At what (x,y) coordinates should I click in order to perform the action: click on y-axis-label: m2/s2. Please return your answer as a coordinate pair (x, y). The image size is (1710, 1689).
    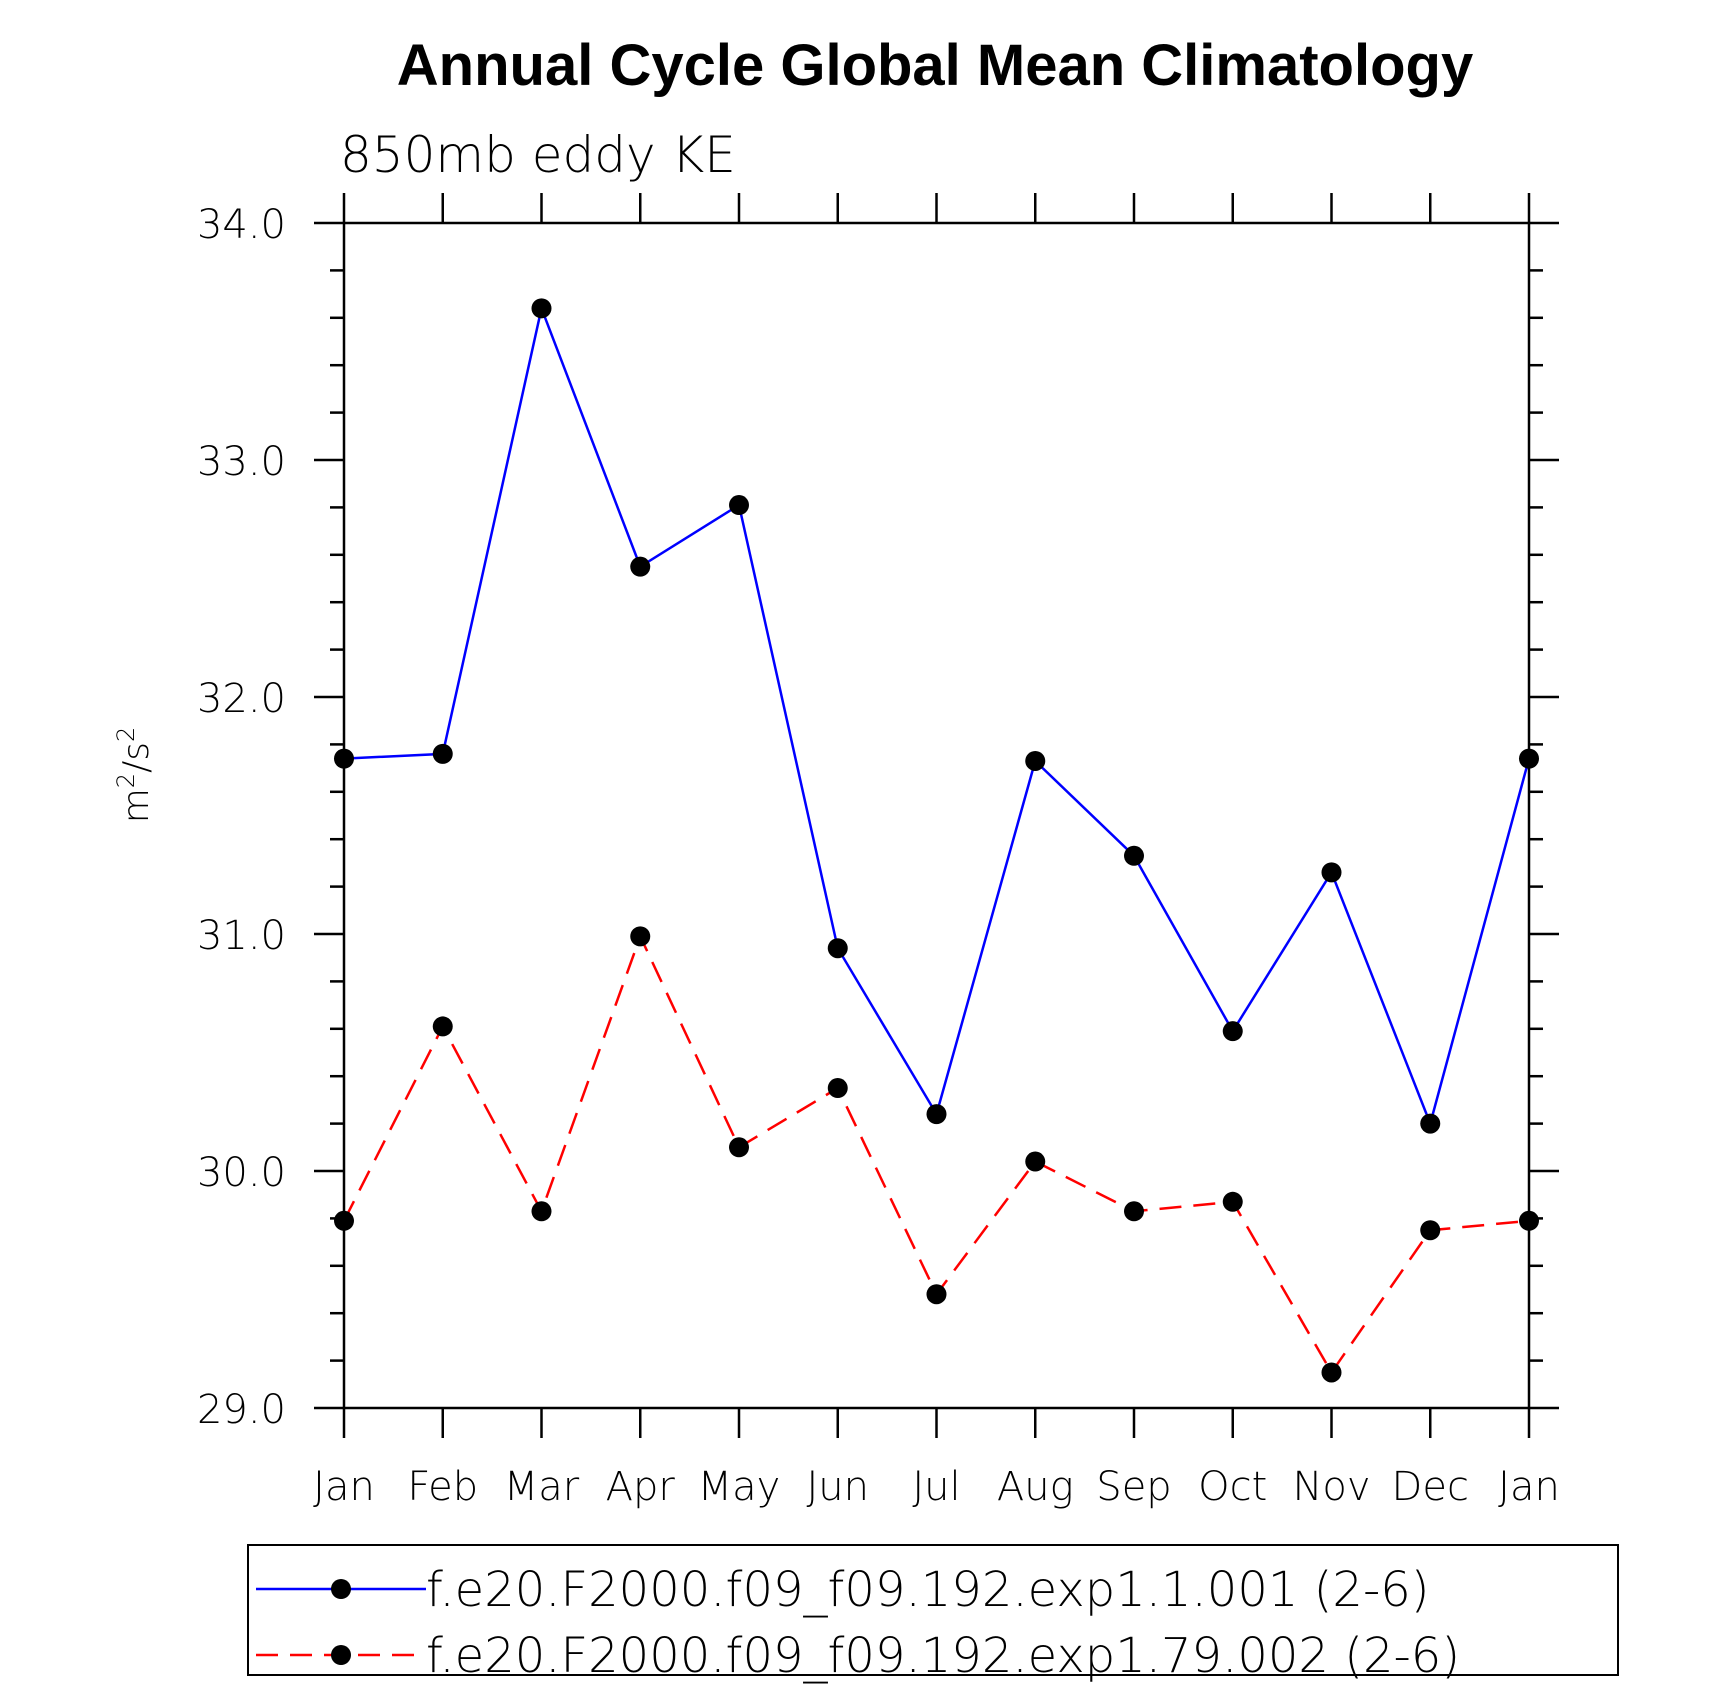
    Looking at the image, I should click on (134, 775).